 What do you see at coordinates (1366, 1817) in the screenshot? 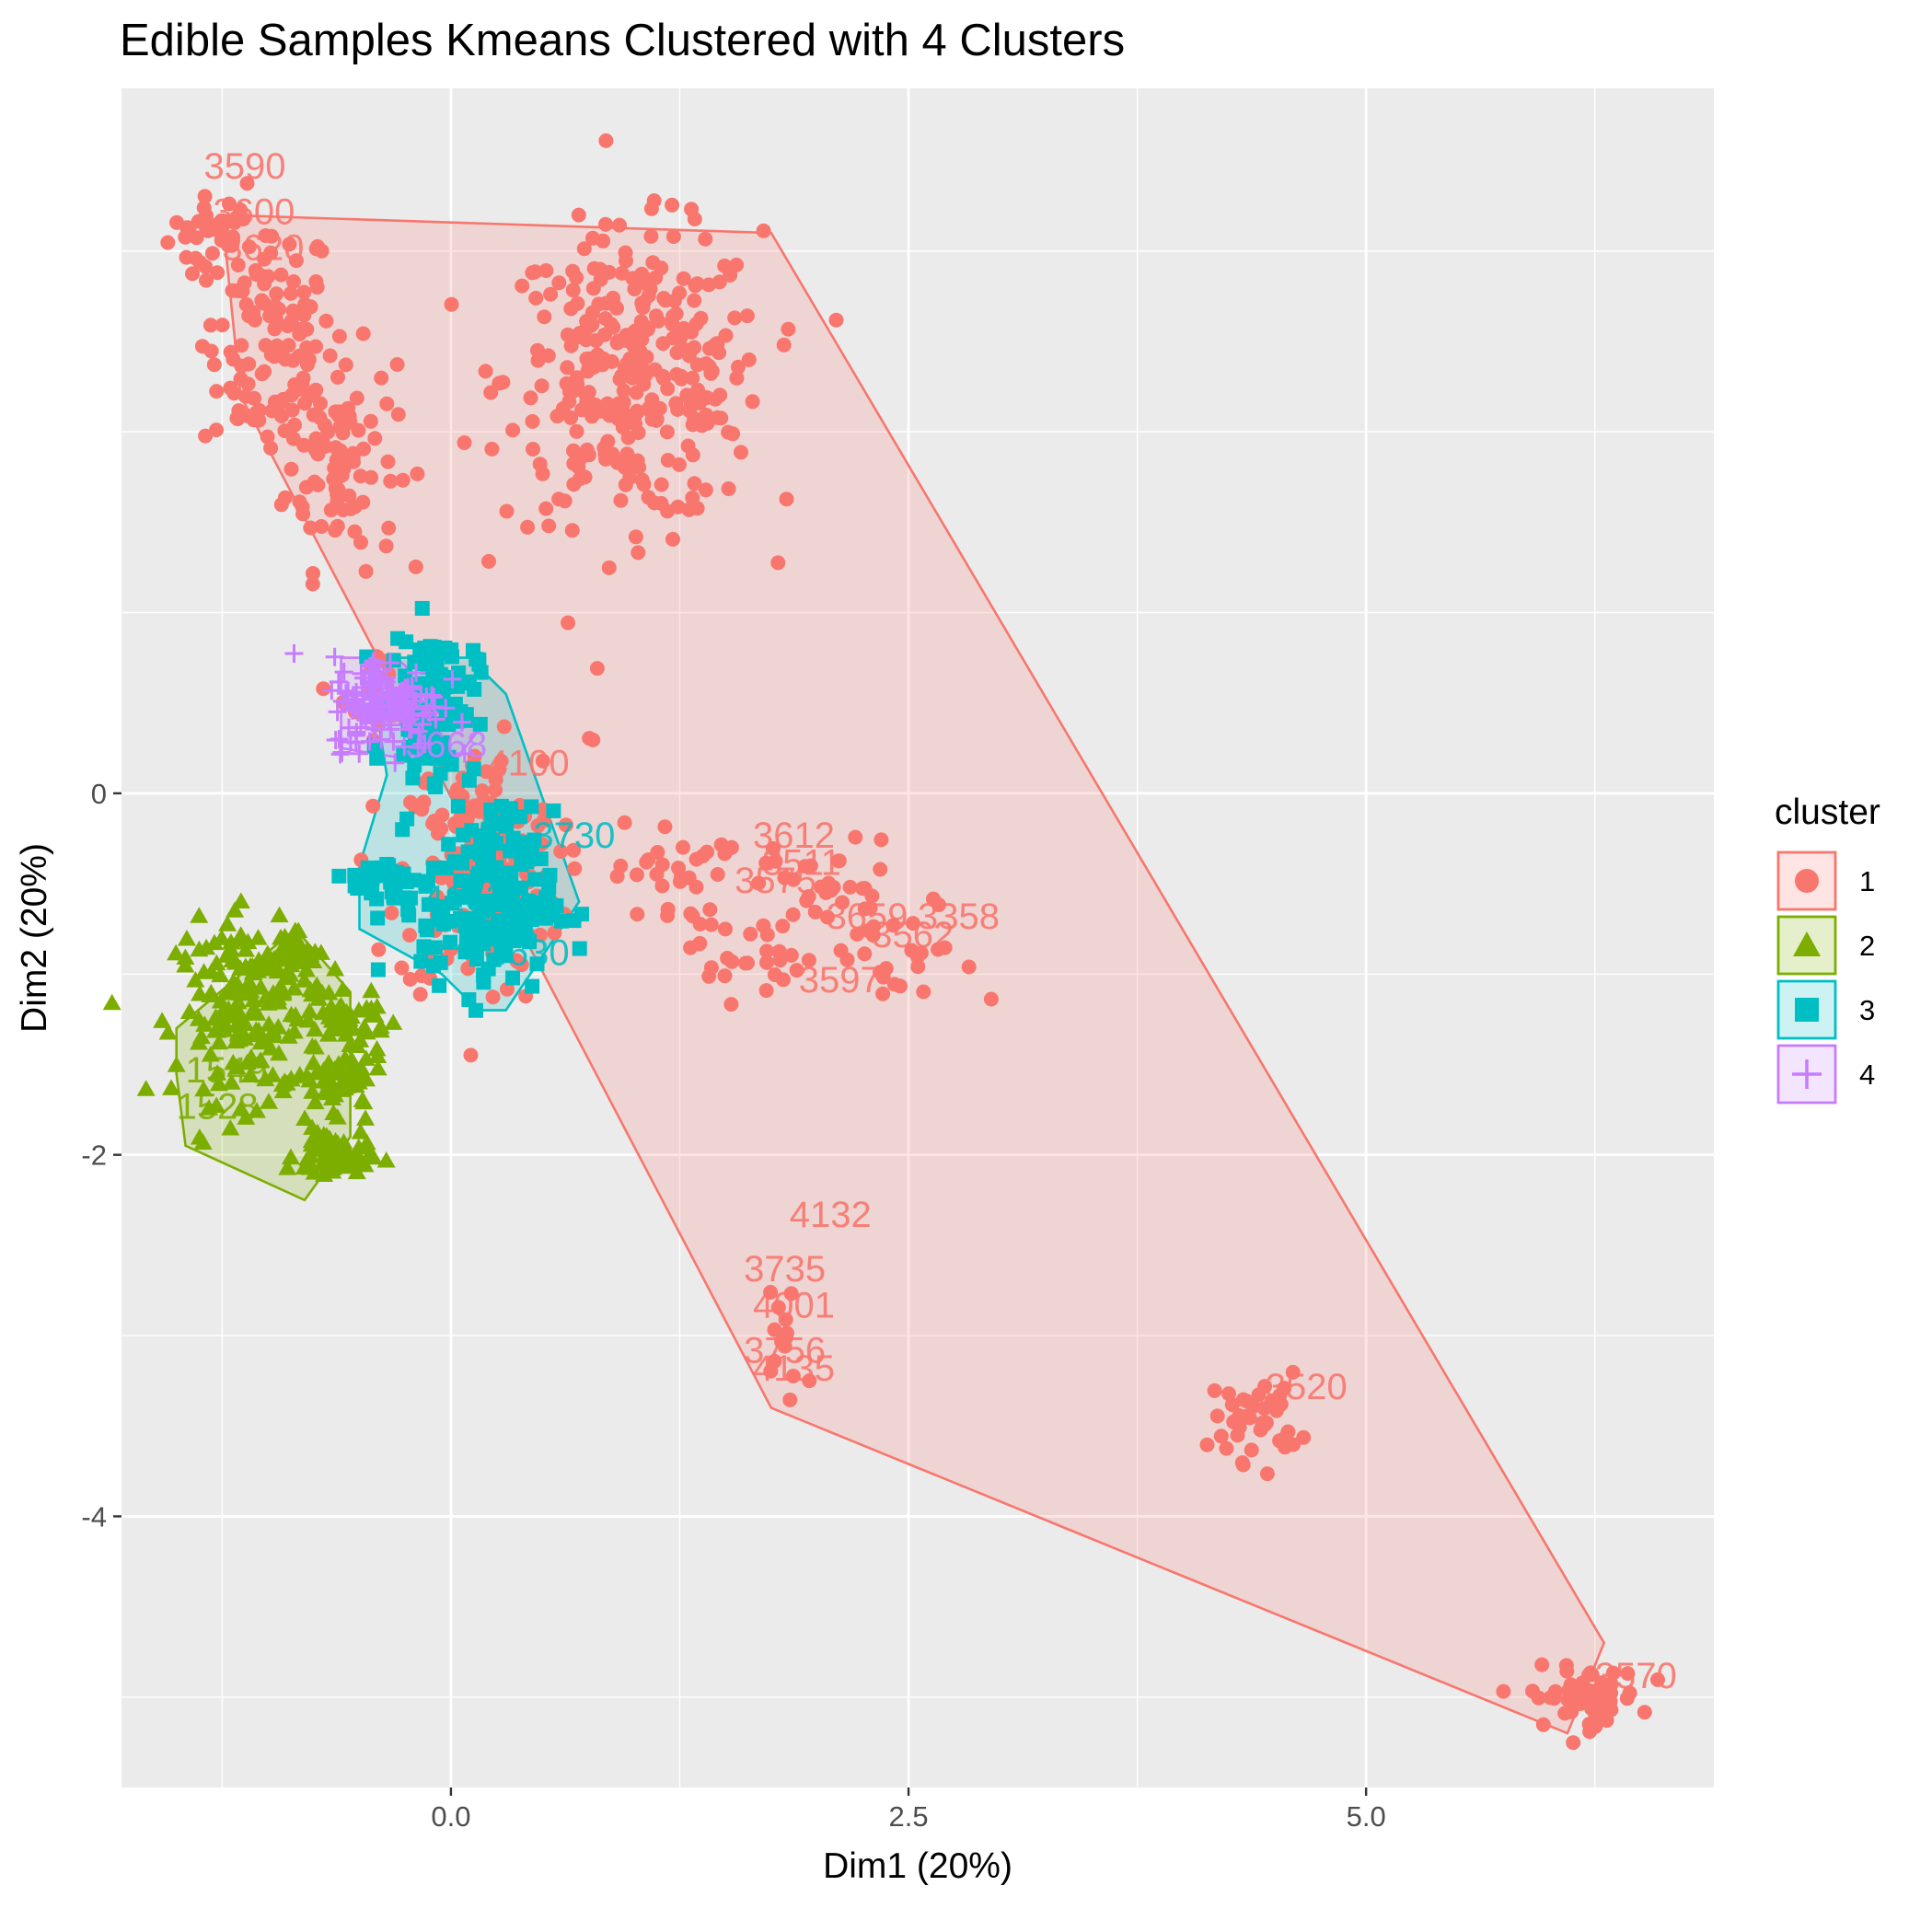
I see `x-tick-label: 5.0` at bounding box center [1366, 1817].